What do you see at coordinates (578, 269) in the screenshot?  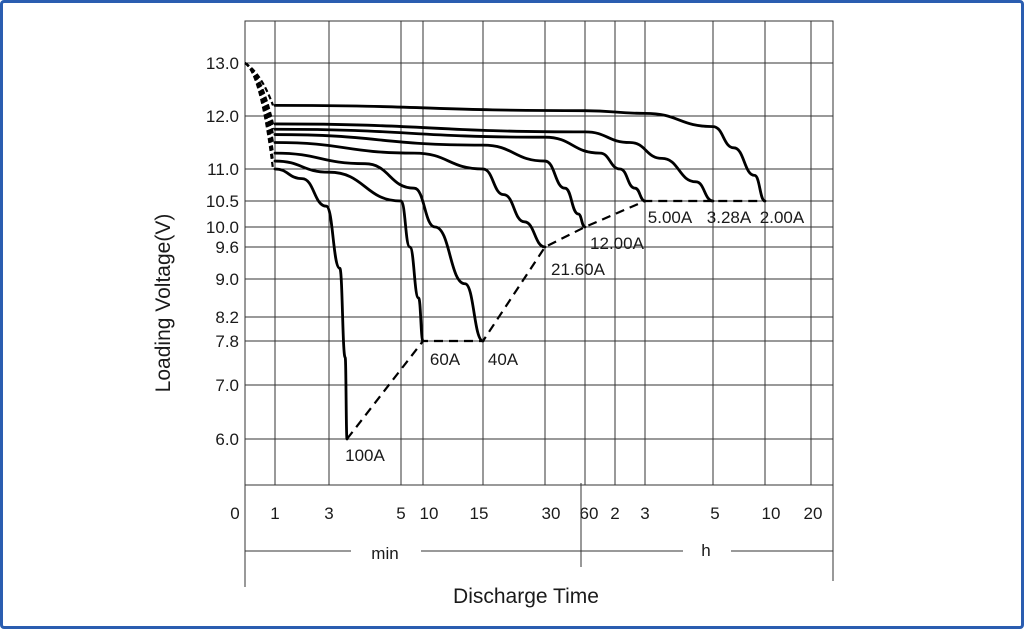 I see `curve-label-21.60A: 21.60A` at bounding box center [578, 269].